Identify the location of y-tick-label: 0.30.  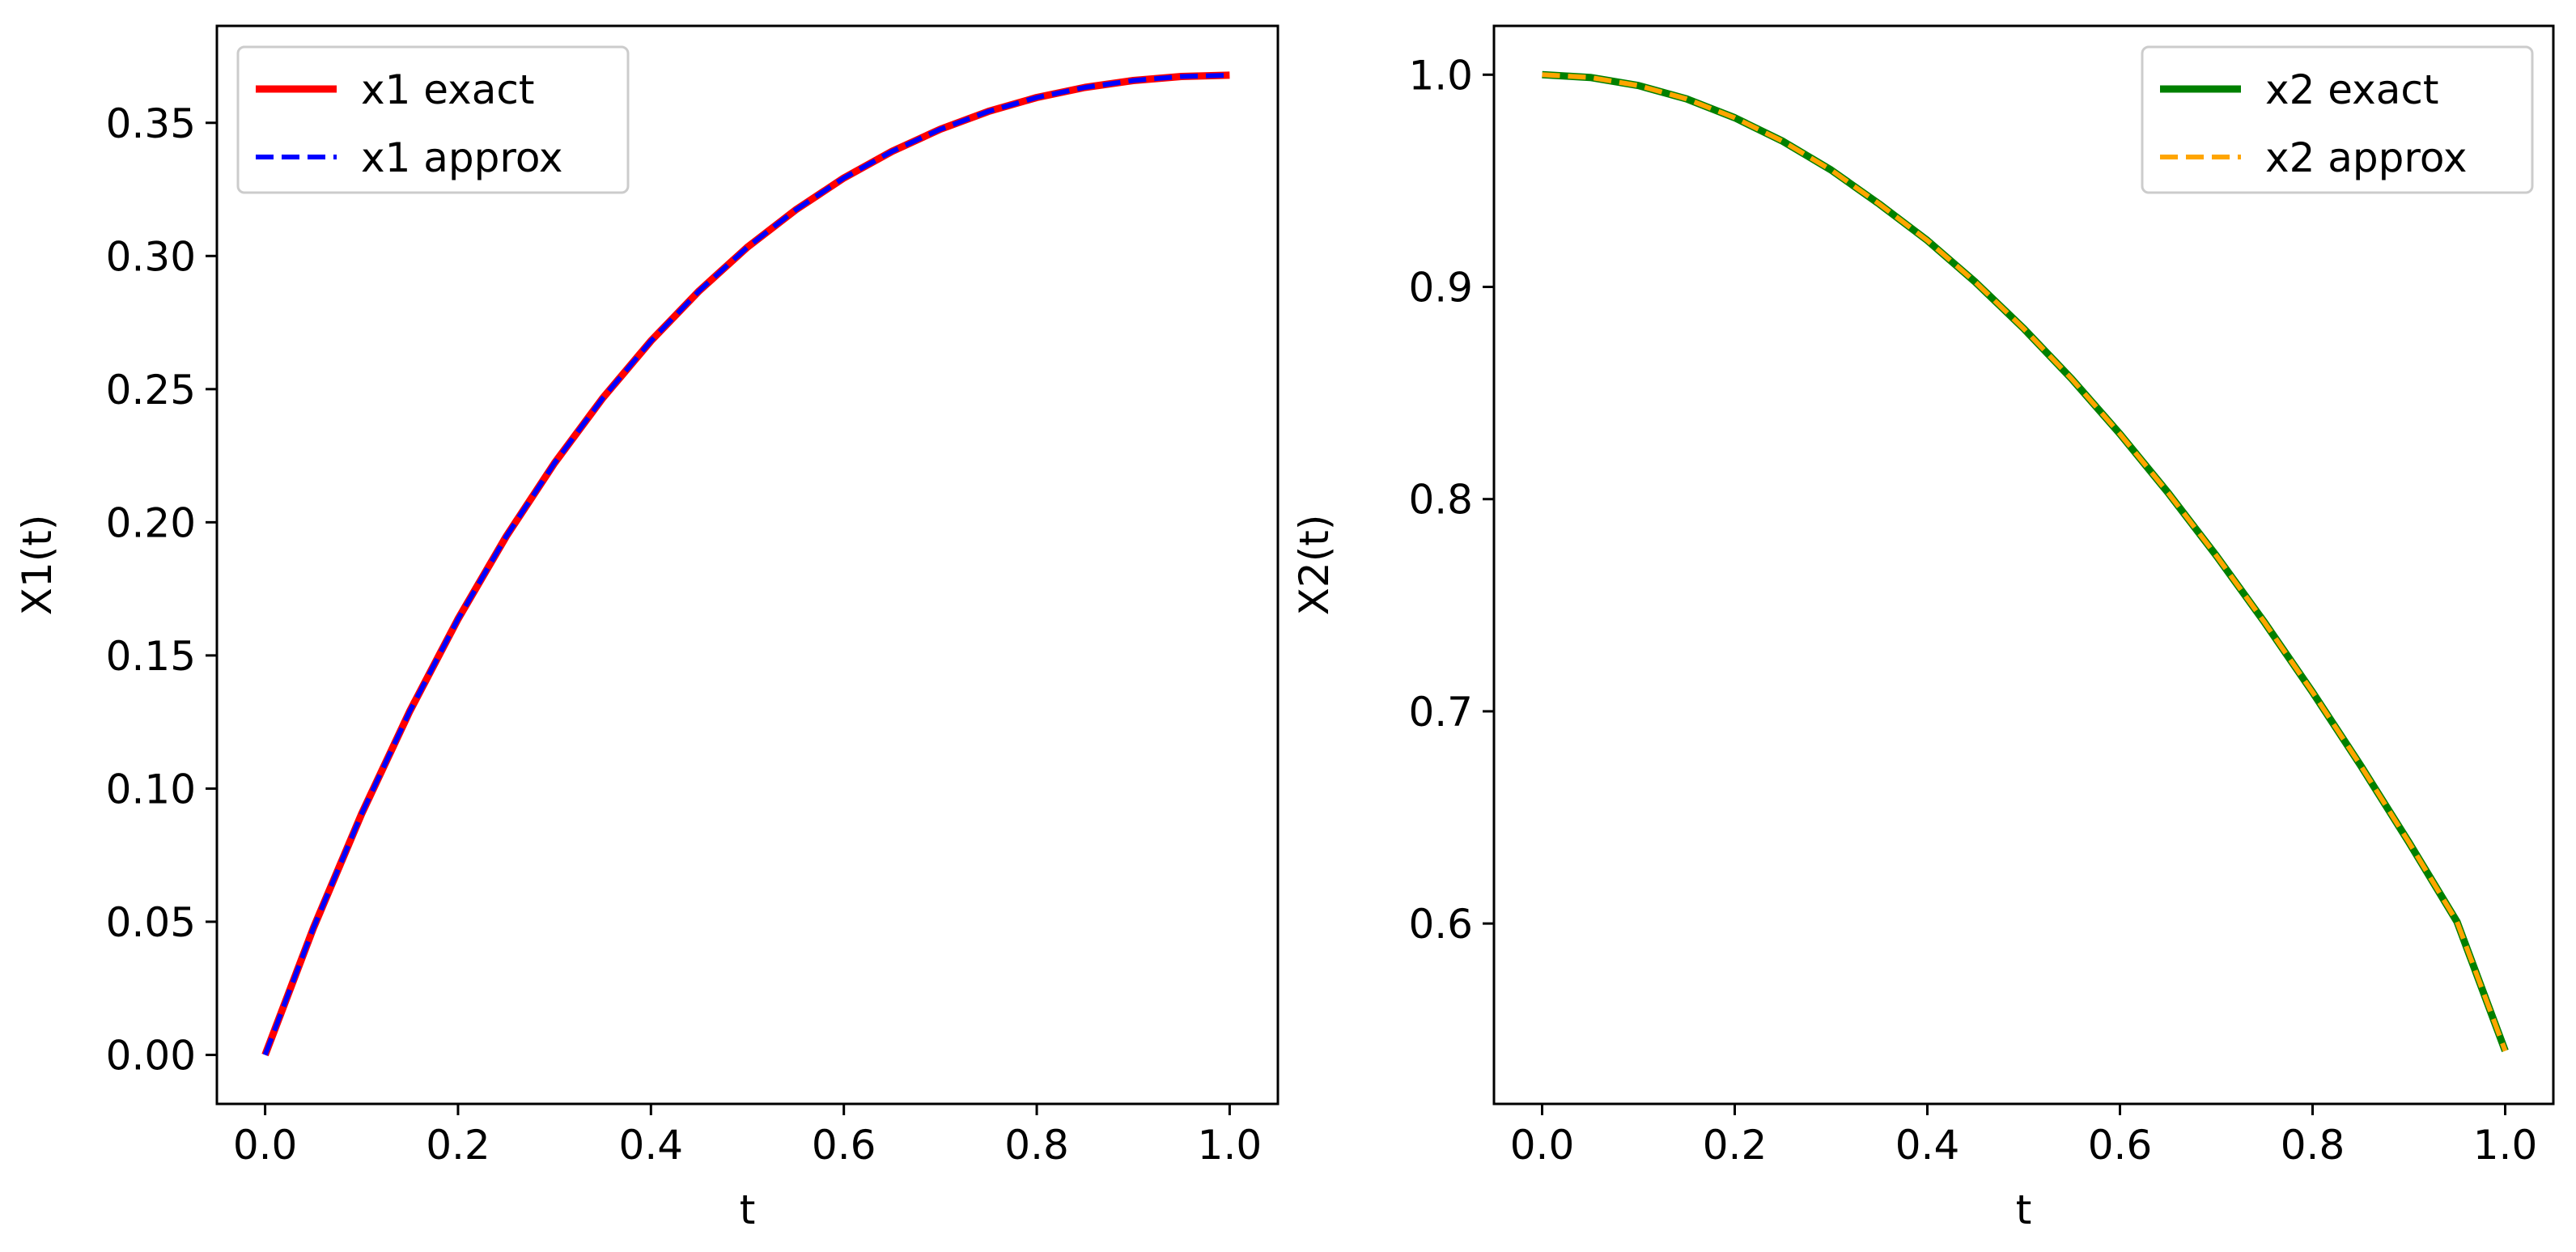
(151, 256).